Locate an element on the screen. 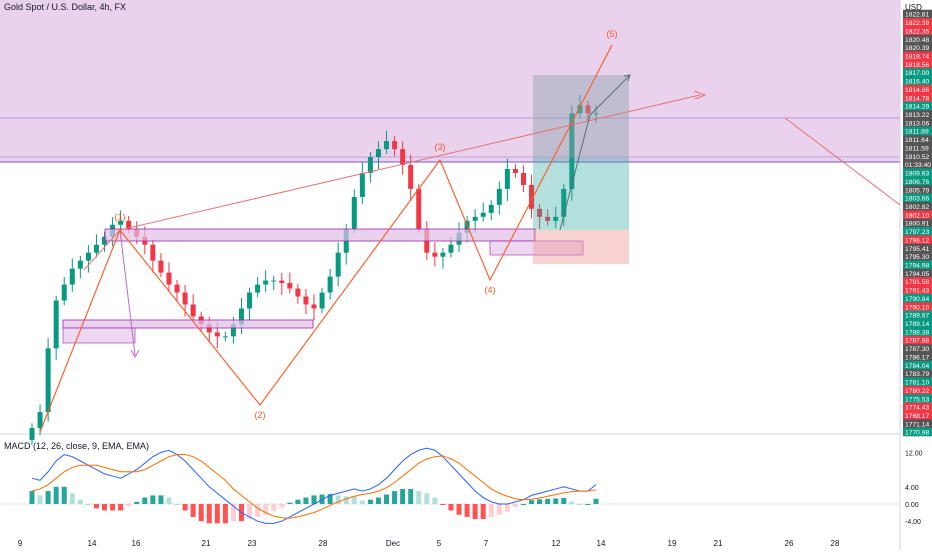  macd-axis-label: 4.00 is located at coordinates (912, 488).